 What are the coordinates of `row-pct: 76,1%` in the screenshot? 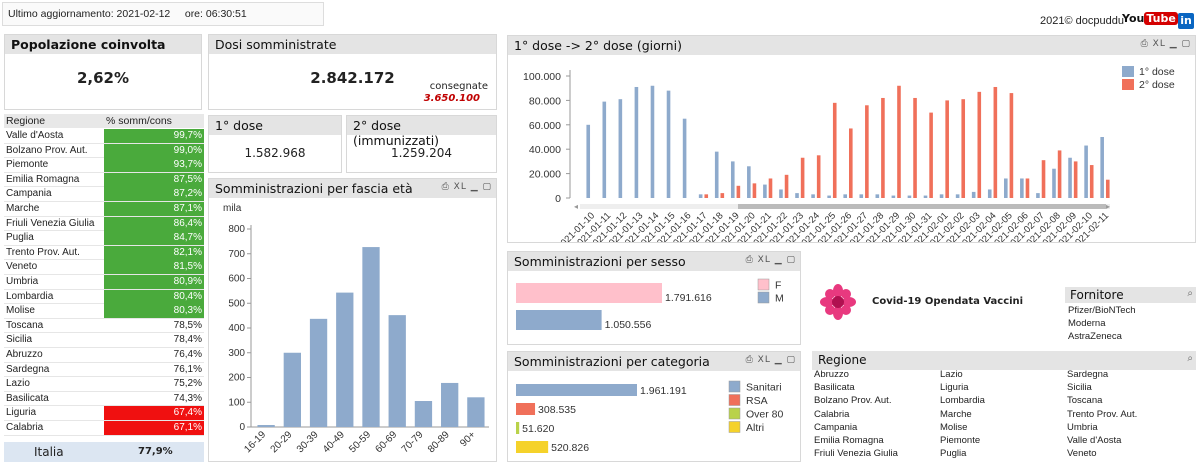 It's located at (187, 369).